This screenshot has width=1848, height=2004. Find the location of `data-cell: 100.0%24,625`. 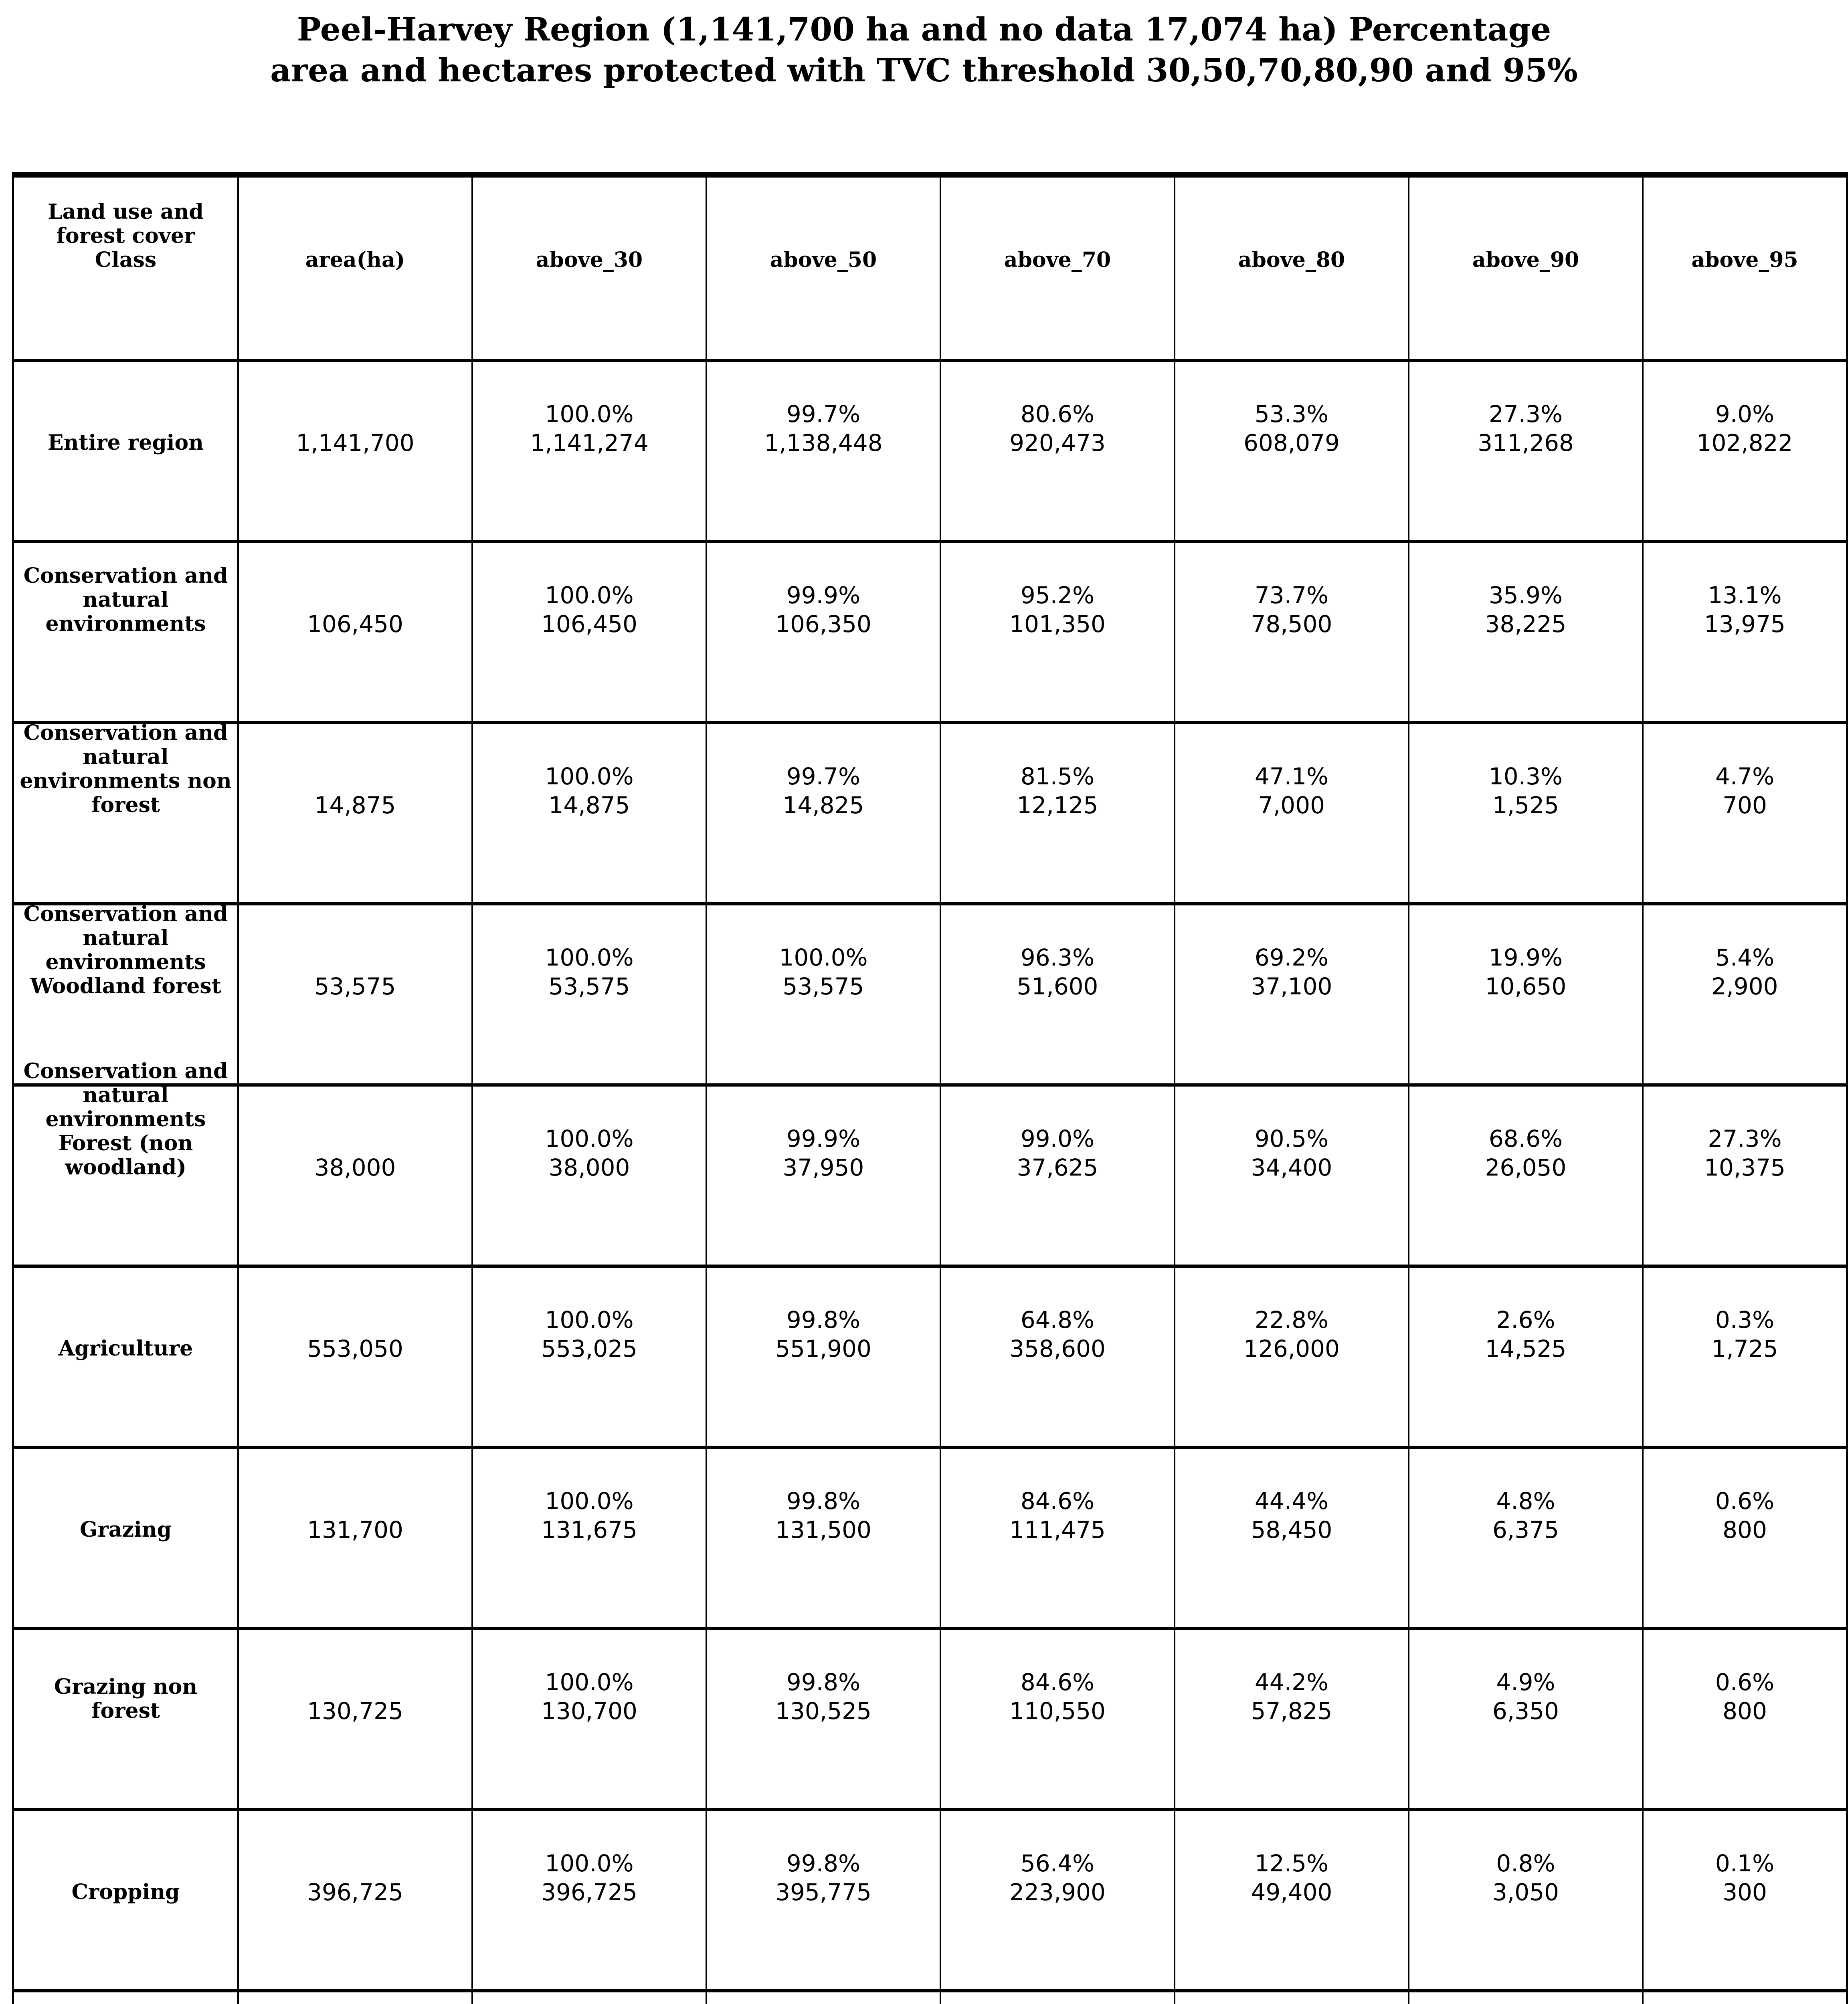

data-cell: 100.0%24,625 is located at coordinates (588, 1997).